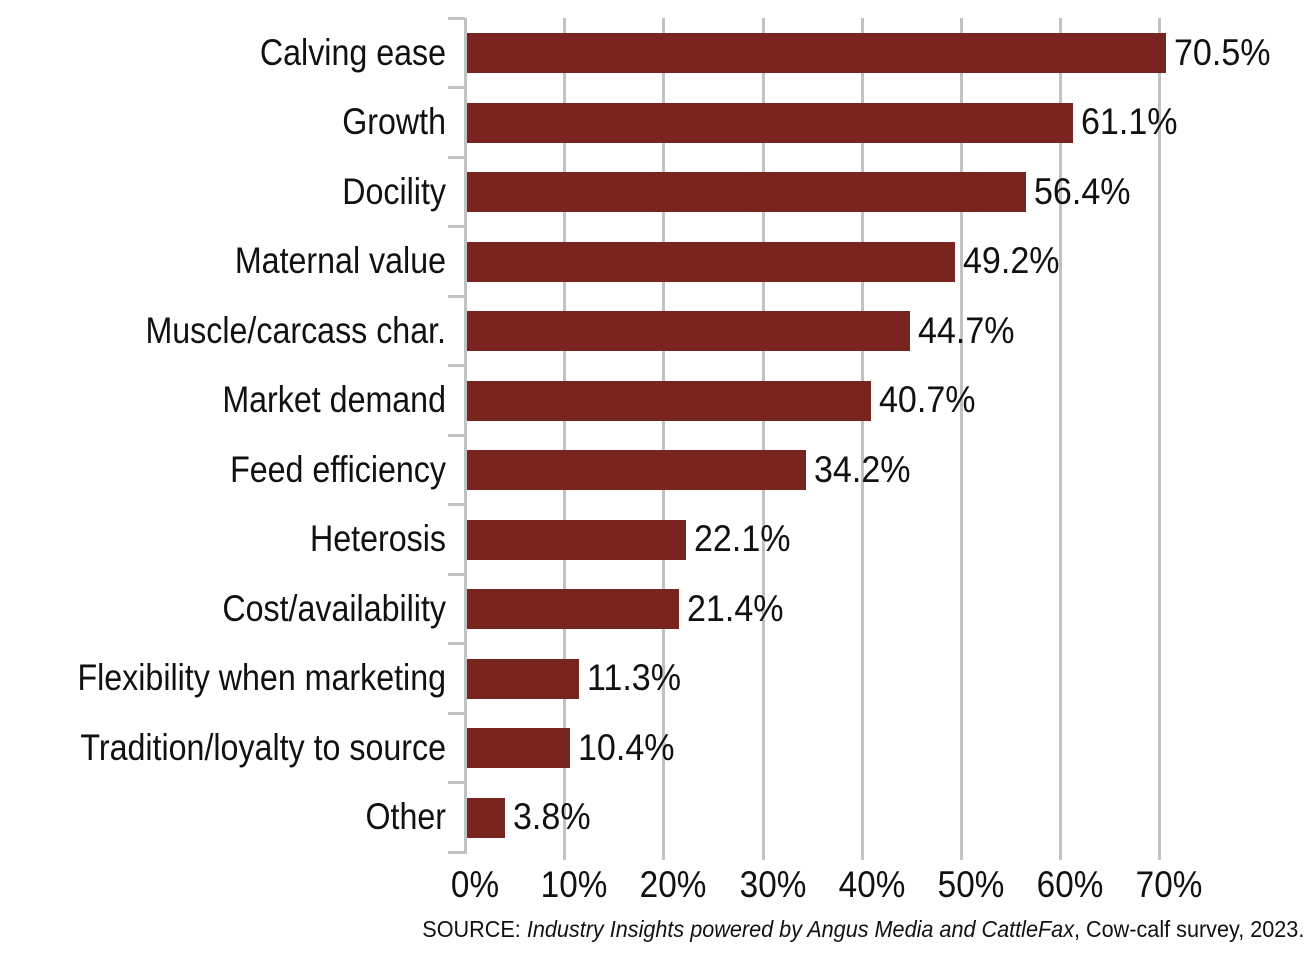 The width and height of the screenshot is (1312, 972). I want to click on value-label: 3.8%, so click(551, 817).